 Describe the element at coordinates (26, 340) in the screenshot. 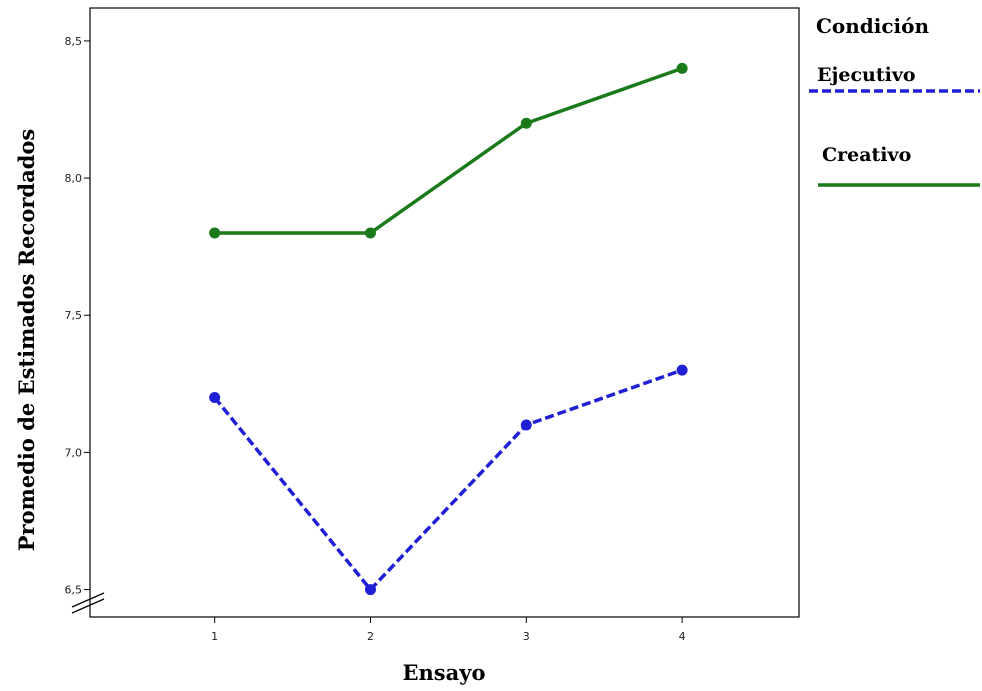

I see `y-axis-title: Promedio de Estimados Recordados` at that location.